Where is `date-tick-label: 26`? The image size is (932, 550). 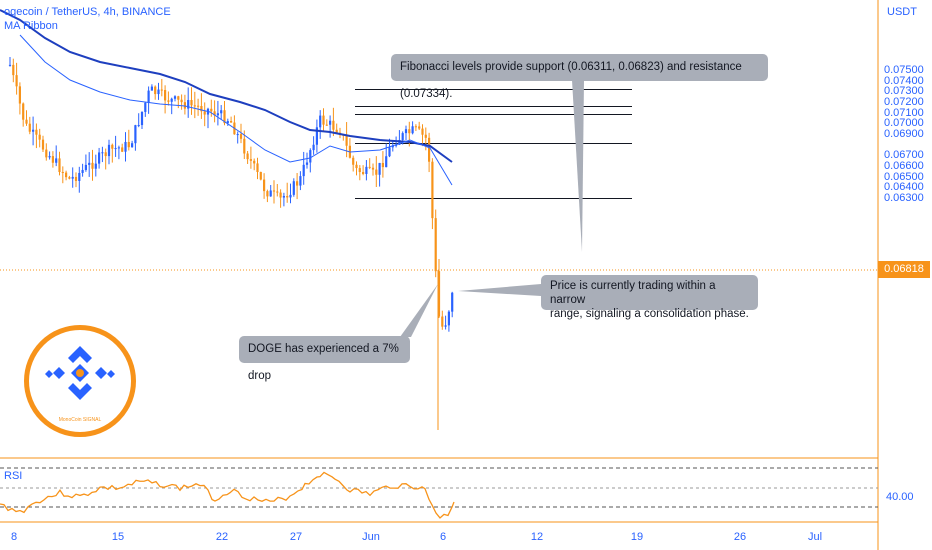
date-tick-label: 26 is located at coordinates (740, 537).